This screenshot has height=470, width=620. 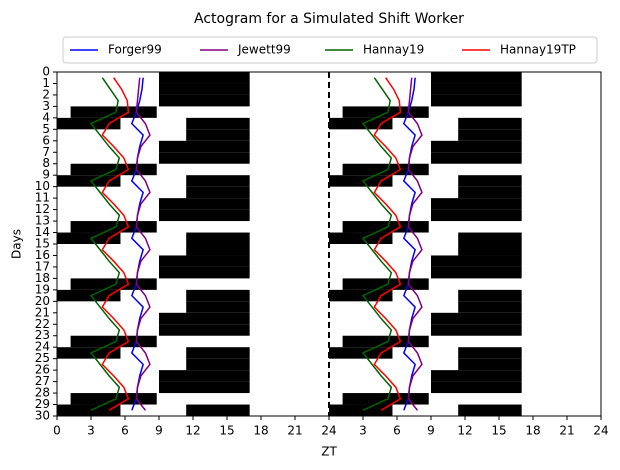 What do you see at coordinates (46, 175) in the screenshot?
I see `y-tick-label: 9` at bounding box center [46, 175].